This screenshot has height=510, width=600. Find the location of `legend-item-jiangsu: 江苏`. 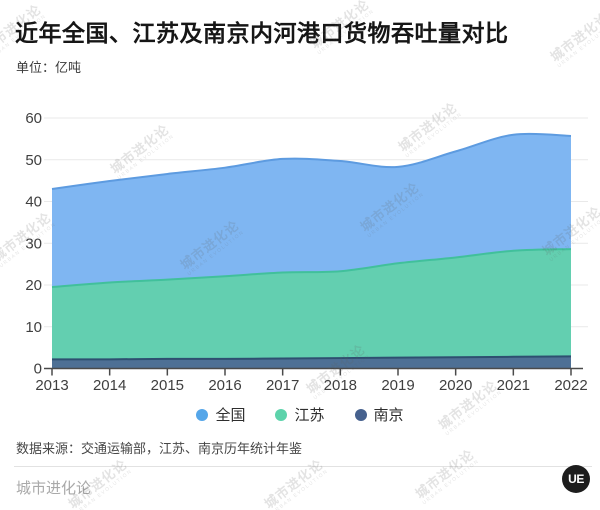

legend-item-jiangsu: 江苏 is located at coordinates (300, 414).